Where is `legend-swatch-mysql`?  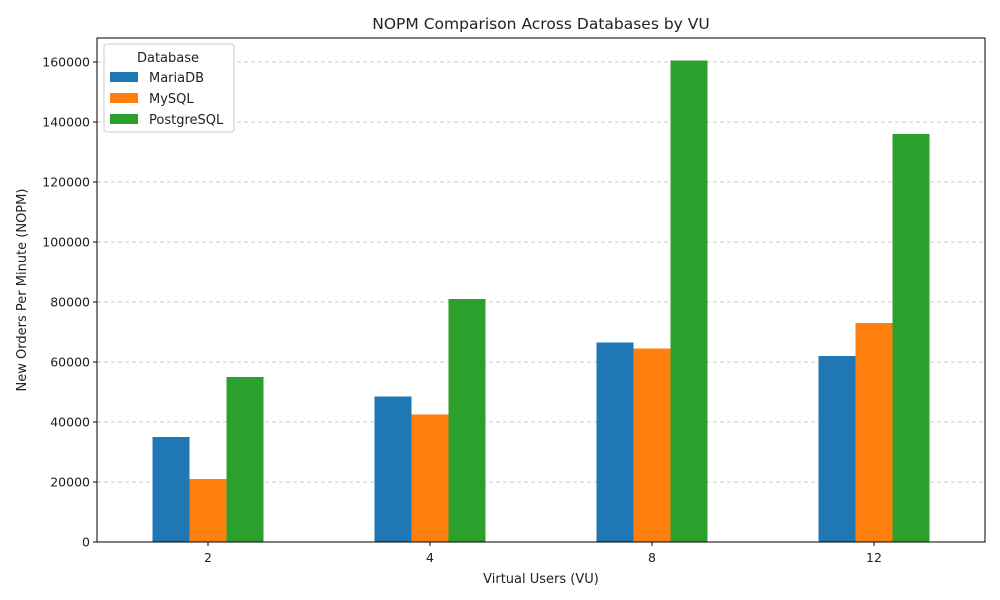 legend-swatch-mysql is located at coordinates (124, 98).